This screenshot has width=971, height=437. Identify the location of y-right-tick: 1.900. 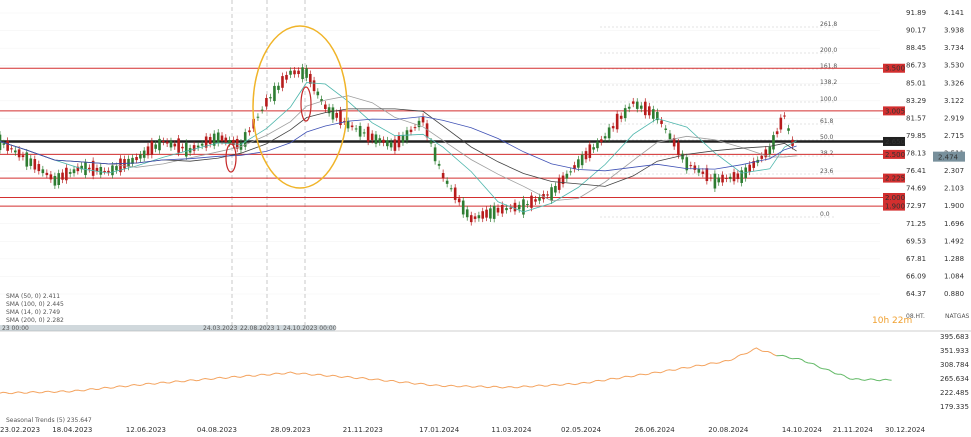
(954, 206).